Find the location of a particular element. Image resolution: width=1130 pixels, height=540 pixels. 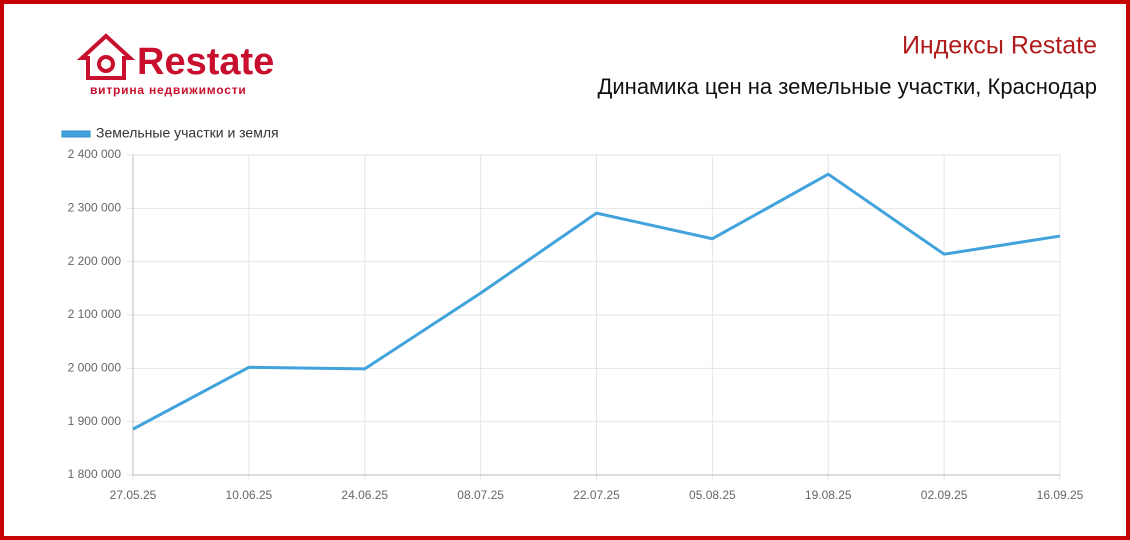

chart-title: Индексы Restate is located at coordinates (999, 46).